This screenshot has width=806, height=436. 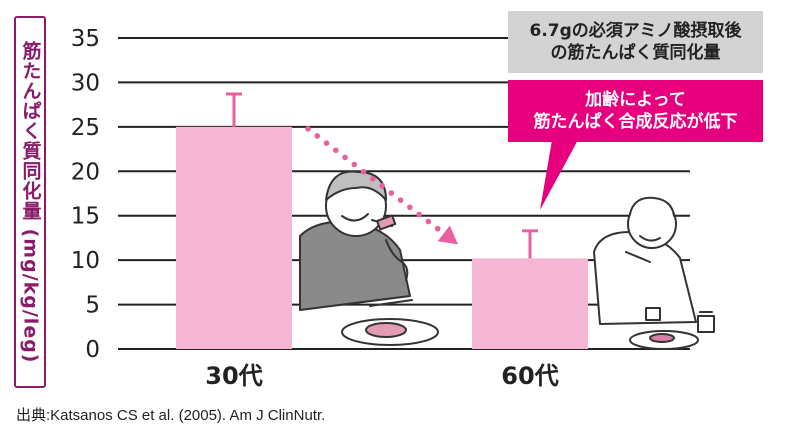 I want to click on y-axis-label-box: 筋たんぱく質同化量 (mg/kg/leg), so click(x=30, y=202).